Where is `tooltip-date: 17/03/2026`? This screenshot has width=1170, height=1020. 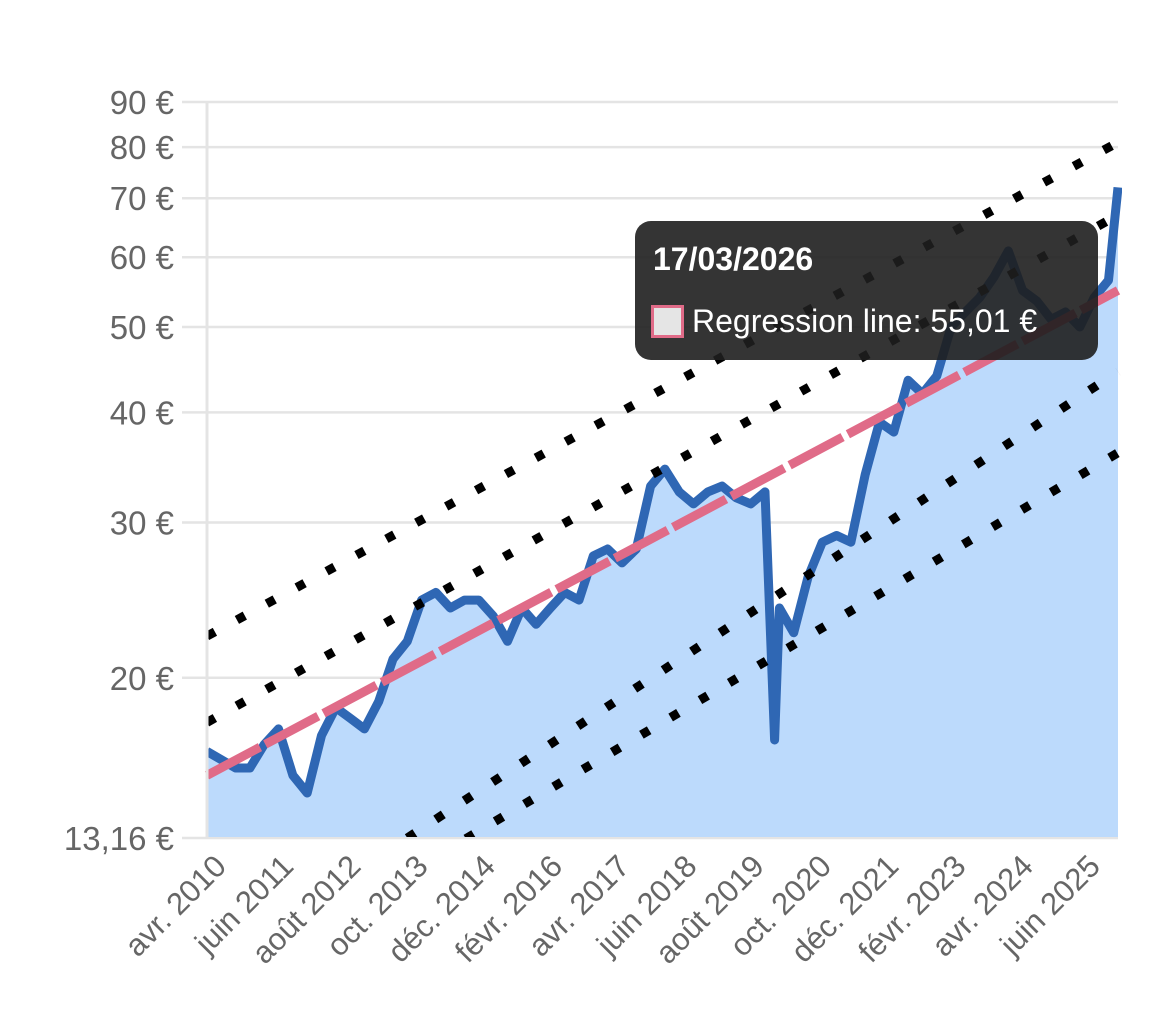 tooltip-date: 17/03/2026 is located at coordinates (733, 259).